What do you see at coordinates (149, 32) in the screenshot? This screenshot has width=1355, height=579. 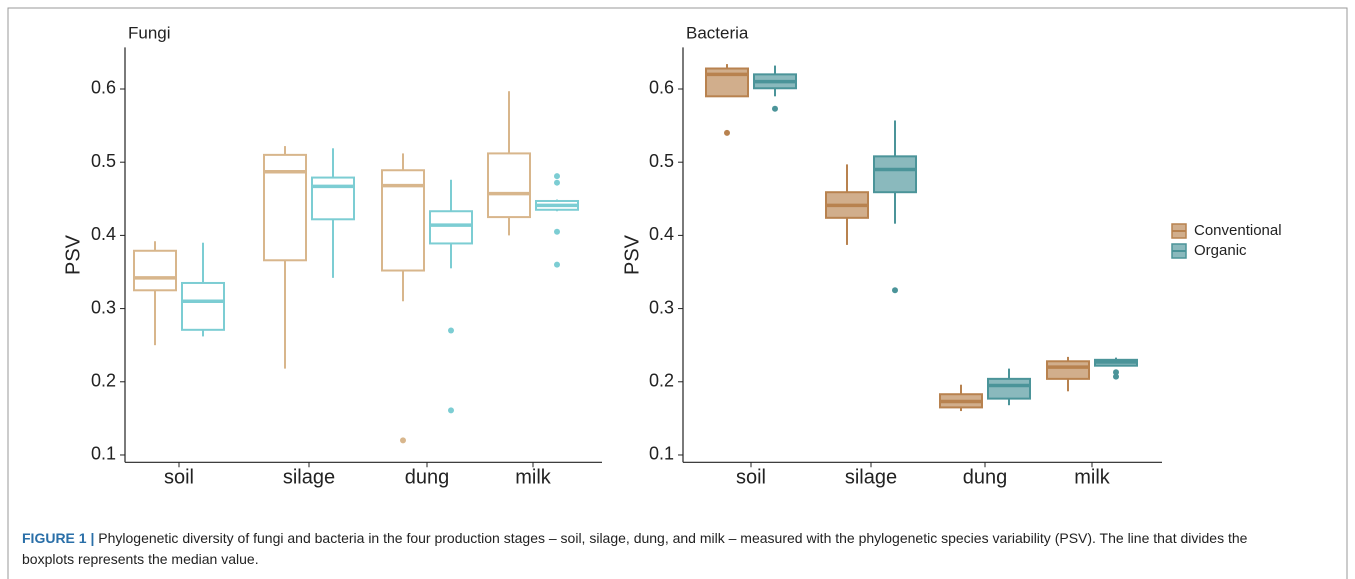 I see `panel-title: Fungi` at bounding box center [149, 32].